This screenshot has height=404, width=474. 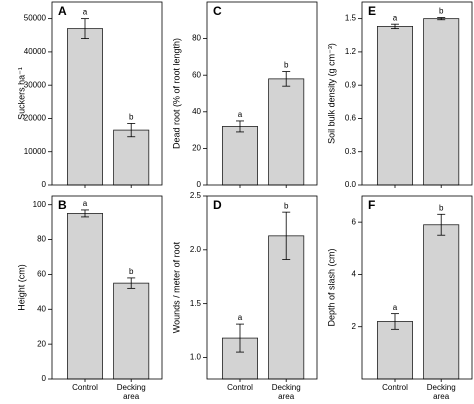 What do you see at coordinates (35, 84) in the screenshot?
I see `y-tick-label: 30000` at bounding box center [35, 84].